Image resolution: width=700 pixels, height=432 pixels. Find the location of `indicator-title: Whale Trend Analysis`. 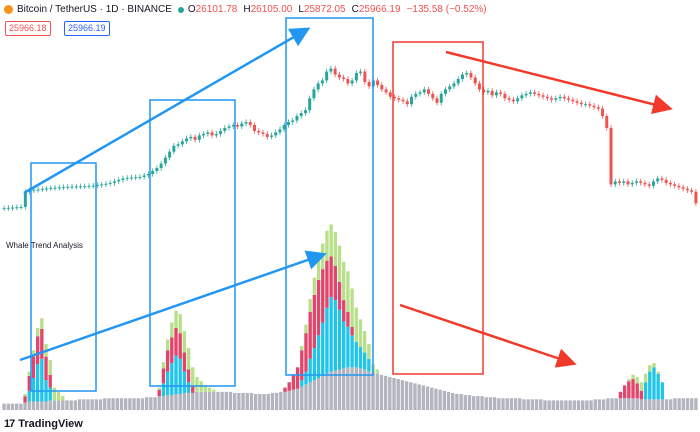

indicator-title: Whale Trend Analysis is located at coordinates (44, 245).